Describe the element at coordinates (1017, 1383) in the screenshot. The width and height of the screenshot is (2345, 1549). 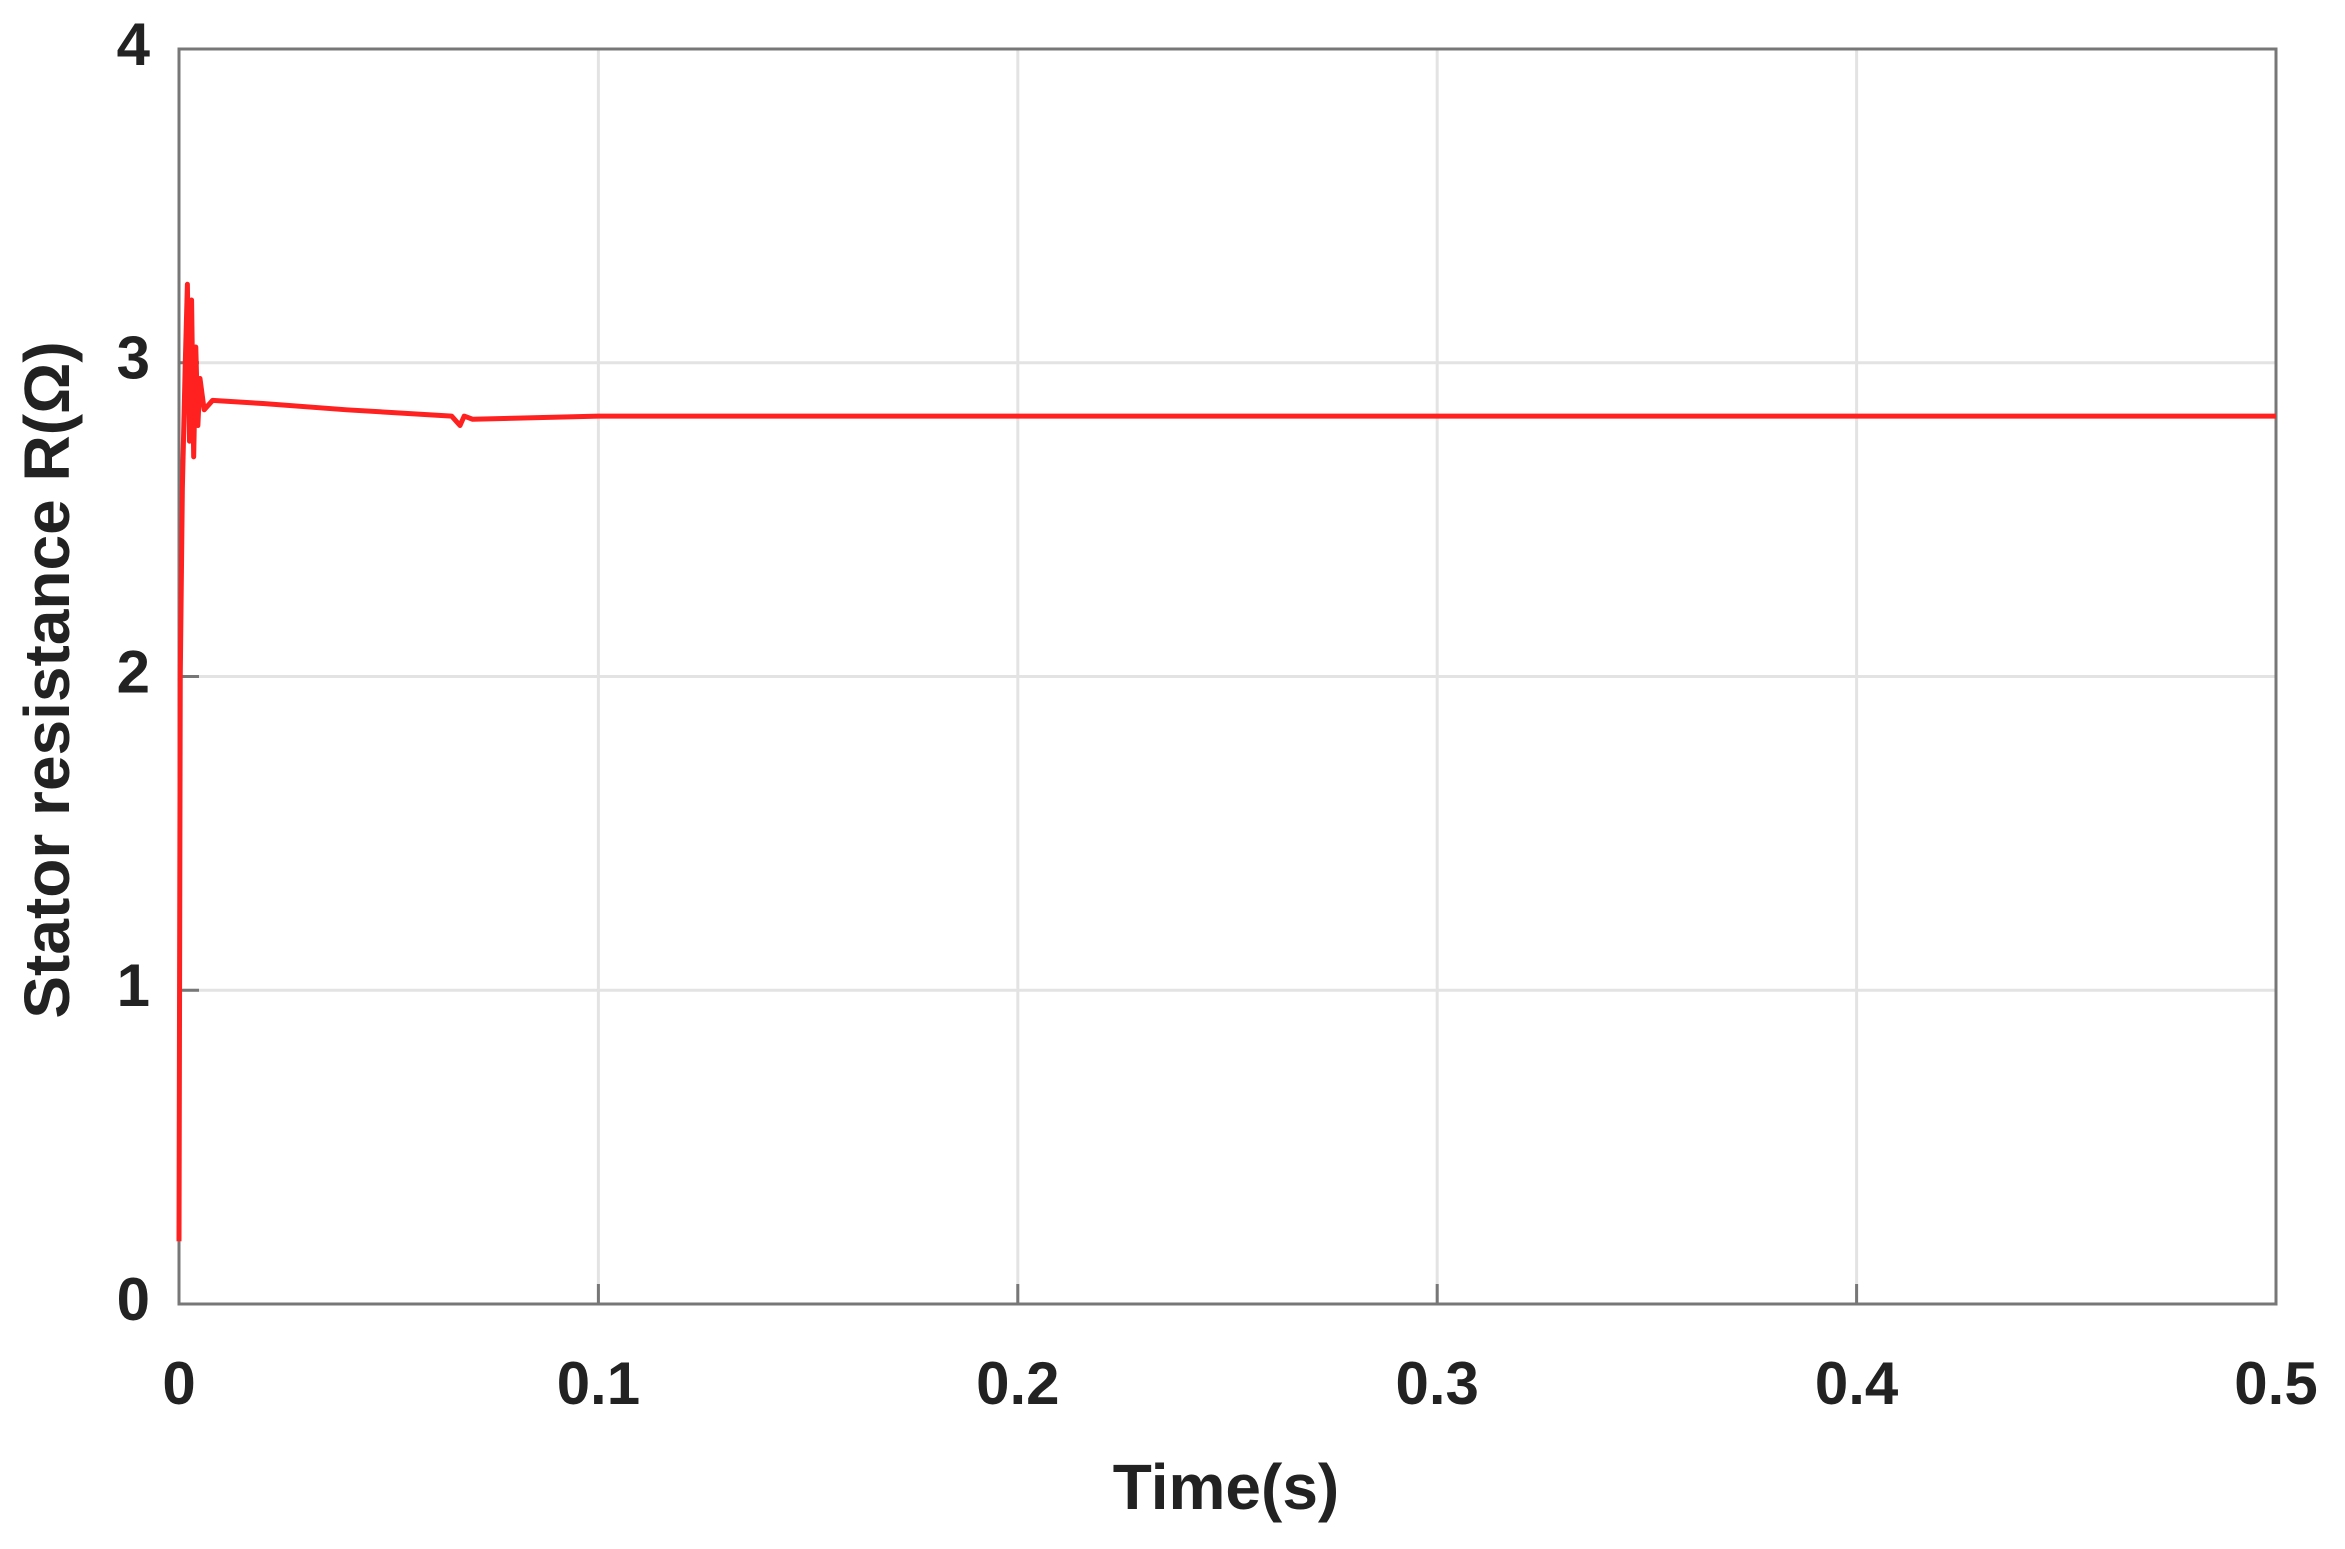
I see `x-tick-label: 0.2` at that location.